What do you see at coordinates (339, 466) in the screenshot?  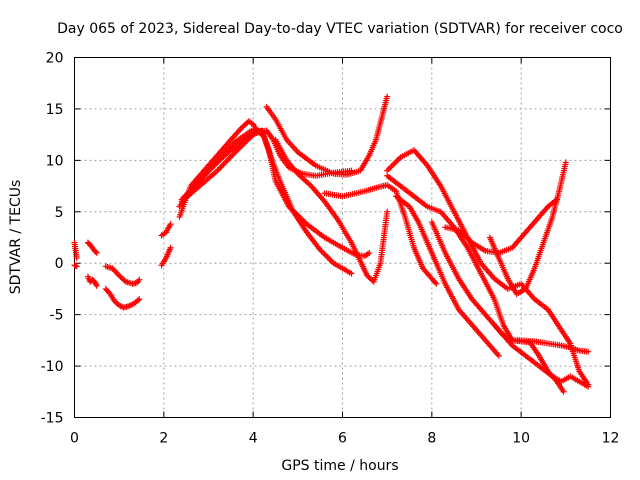 I see `x-axis-label: GPS time / hours` at bounding box center [339, 466].